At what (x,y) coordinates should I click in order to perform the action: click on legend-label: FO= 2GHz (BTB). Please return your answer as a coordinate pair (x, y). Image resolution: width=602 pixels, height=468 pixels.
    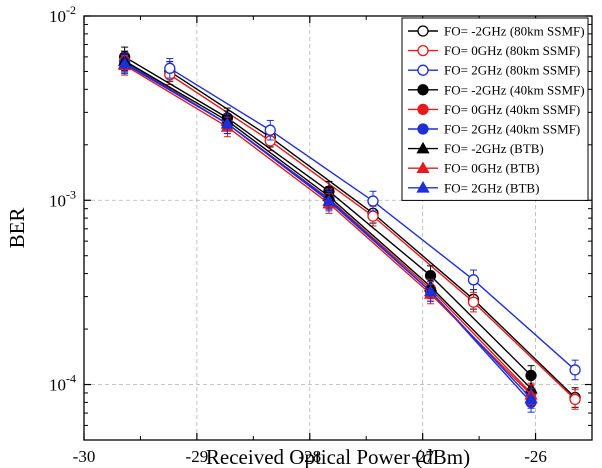
    Looking at the image, I should click on (491, 187).